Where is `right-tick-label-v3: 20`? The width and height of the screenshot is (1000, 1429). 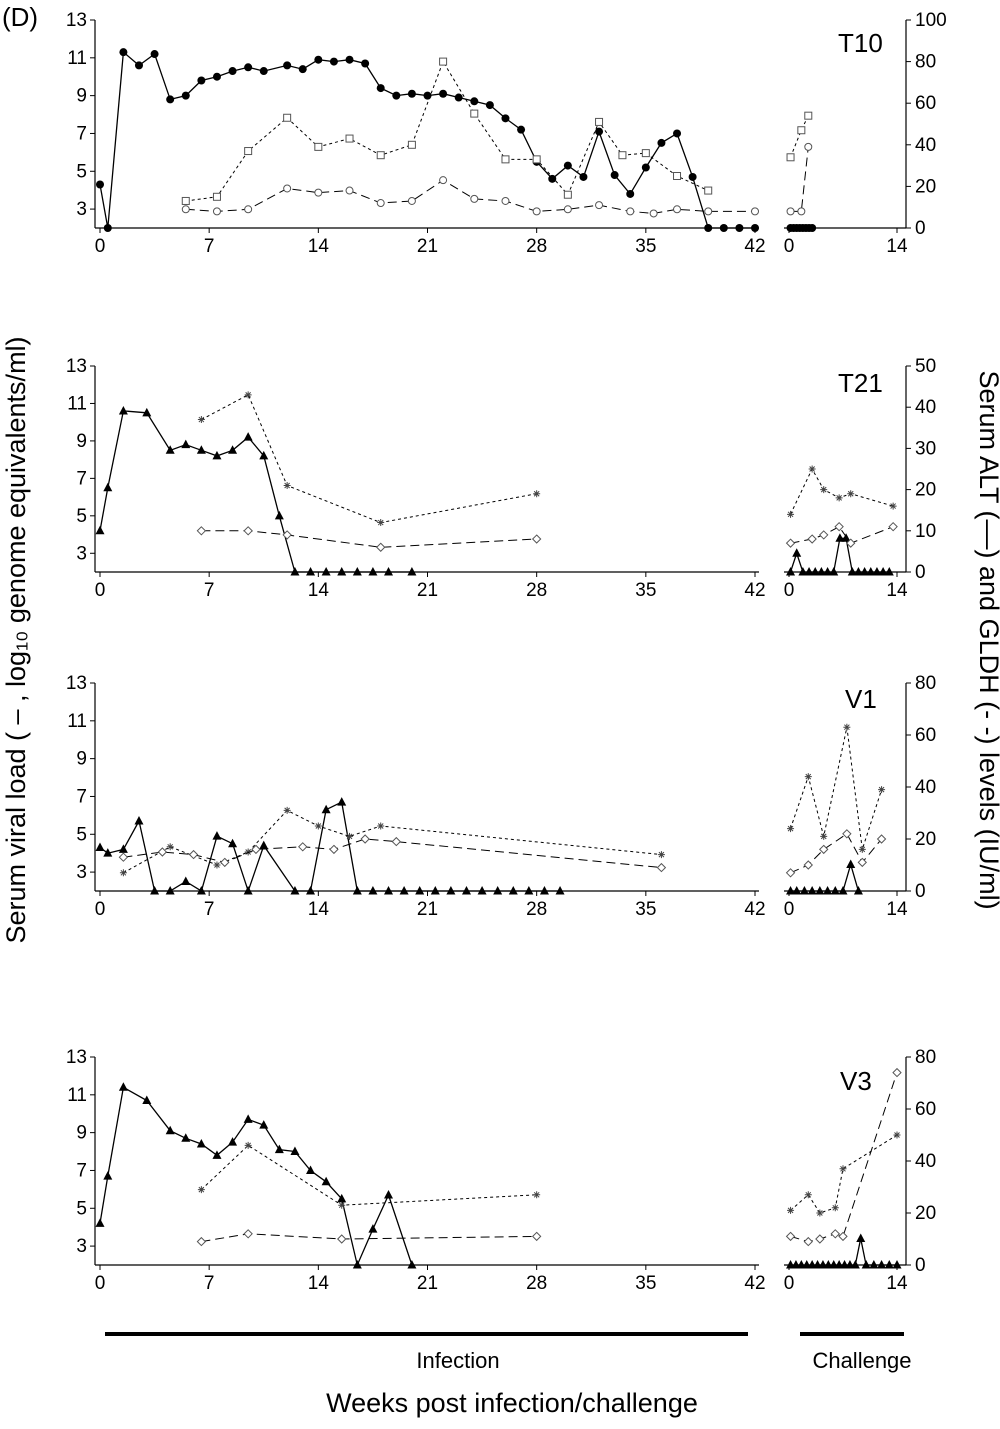
right-tick-label-v3: 20 is located at coordinates (925, 1213).